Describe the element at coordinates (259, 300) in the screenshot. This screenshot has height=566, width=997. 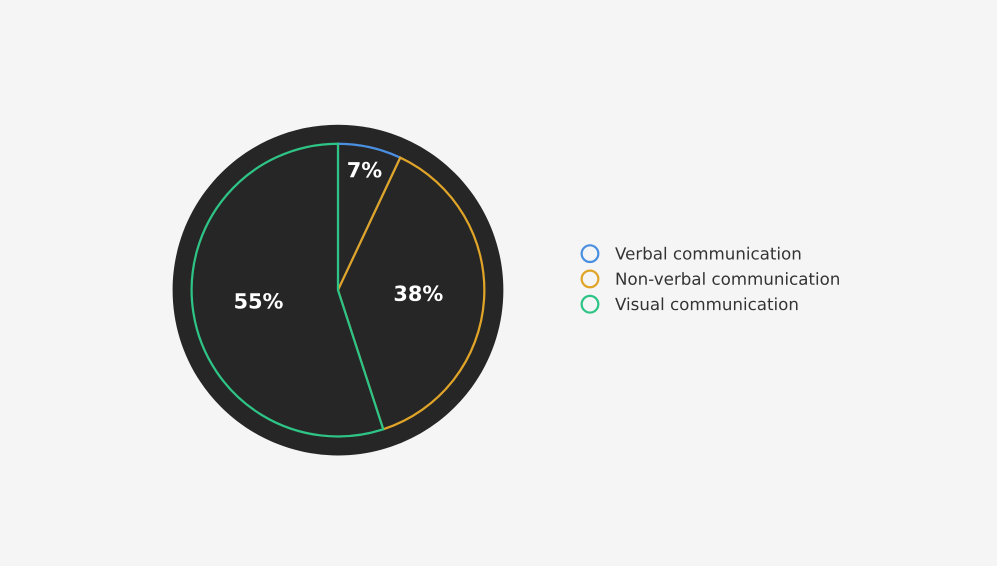
I see `data-label: 55%` at that location.